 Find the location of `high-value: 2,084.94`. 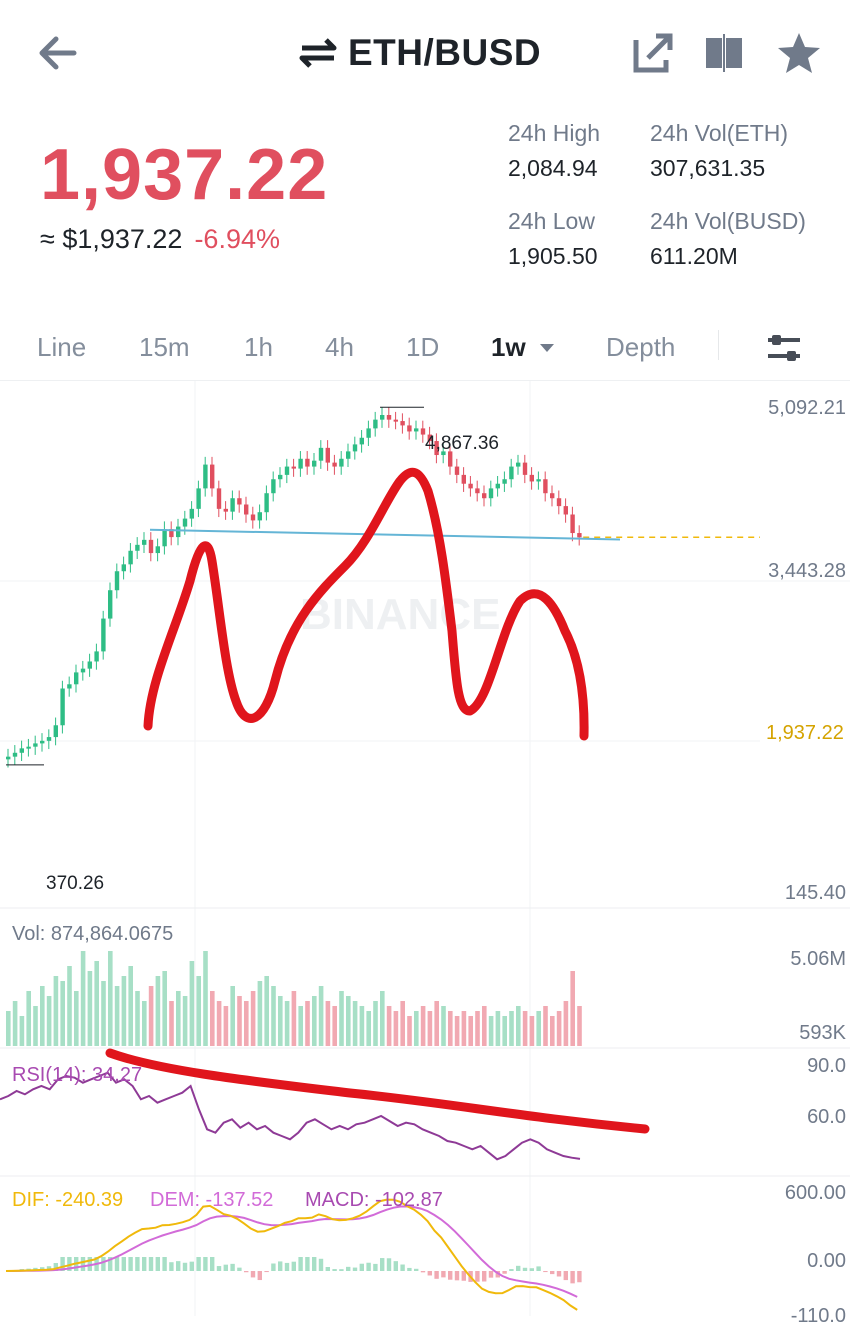

high-value: 2,084.94 is located at coordinates (553, 168).